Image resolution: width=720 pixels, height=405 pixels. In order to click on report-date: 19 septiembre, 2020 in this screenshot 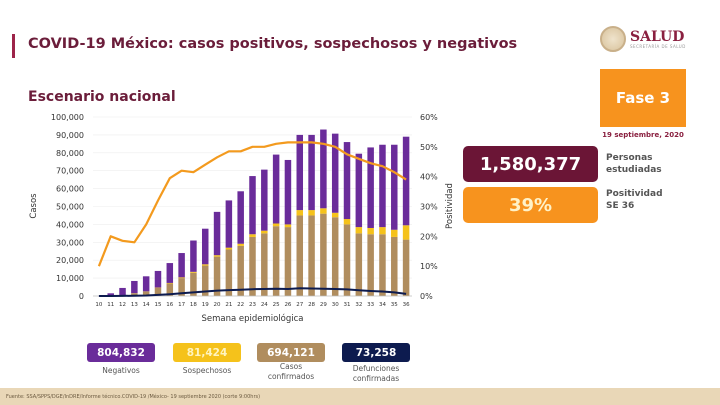, I will do `click(643, 135)`.